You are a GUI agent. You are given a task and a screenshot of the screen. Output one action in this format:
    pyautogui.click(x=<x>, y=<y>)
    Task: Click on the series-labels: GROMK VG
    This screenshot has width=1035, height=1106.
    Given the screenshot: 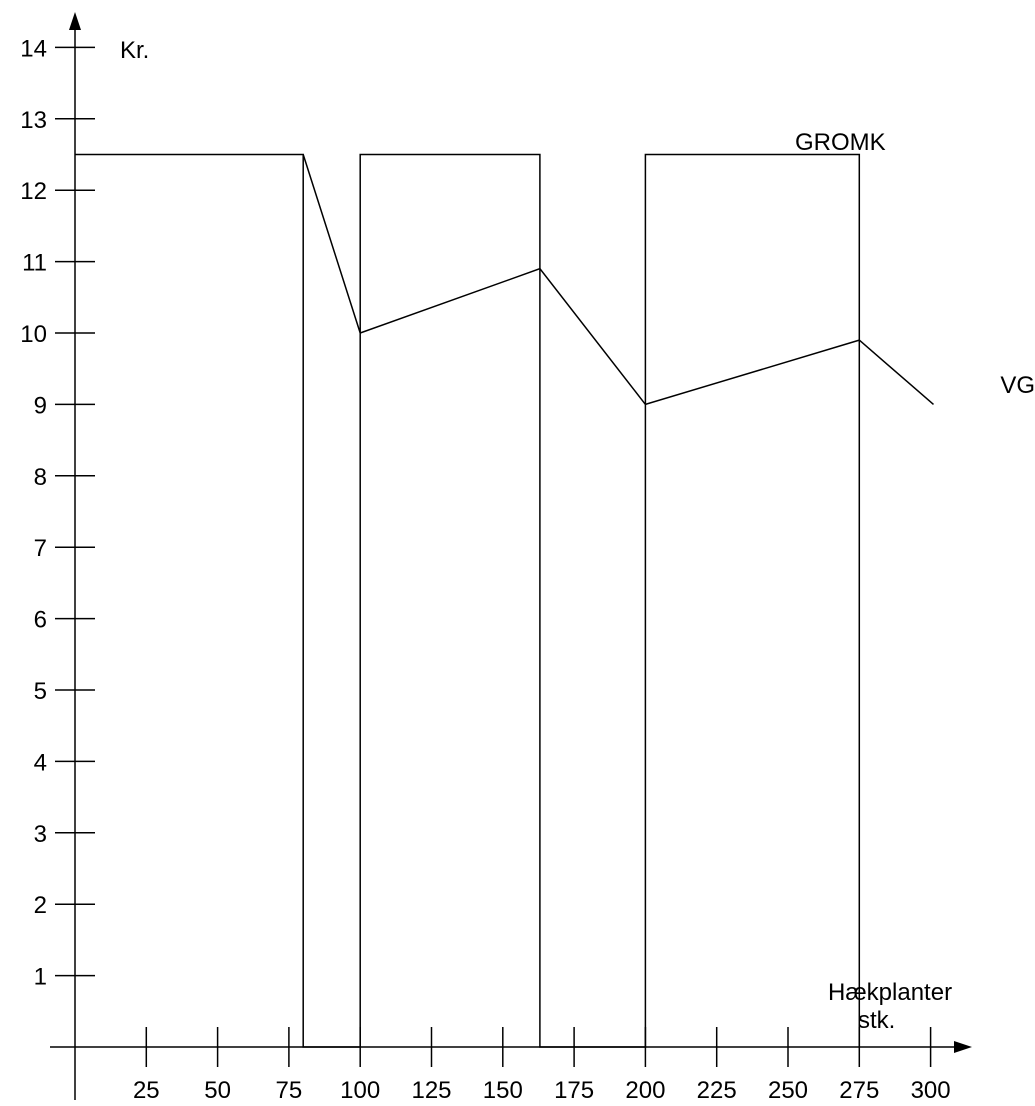 What is the action you would take?
    pyautogui.click(x=915, y=264)
    